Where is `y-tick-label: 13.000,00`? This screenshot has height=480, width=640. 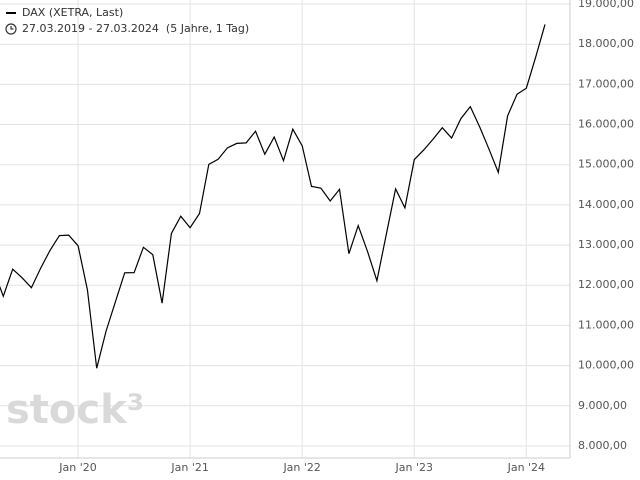 y-tick-label: 13.000,00 is located at coordinates (606, 244).